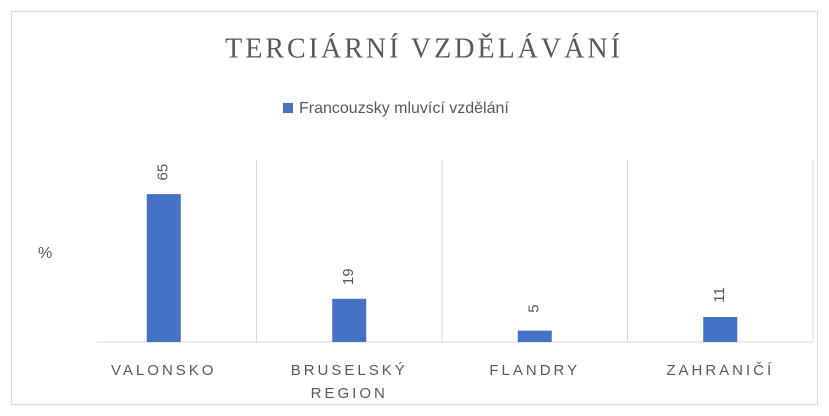 This screenshot has height=416, width=829. I want to click on x-tick-label: VALONSKO, so click(164, 370).